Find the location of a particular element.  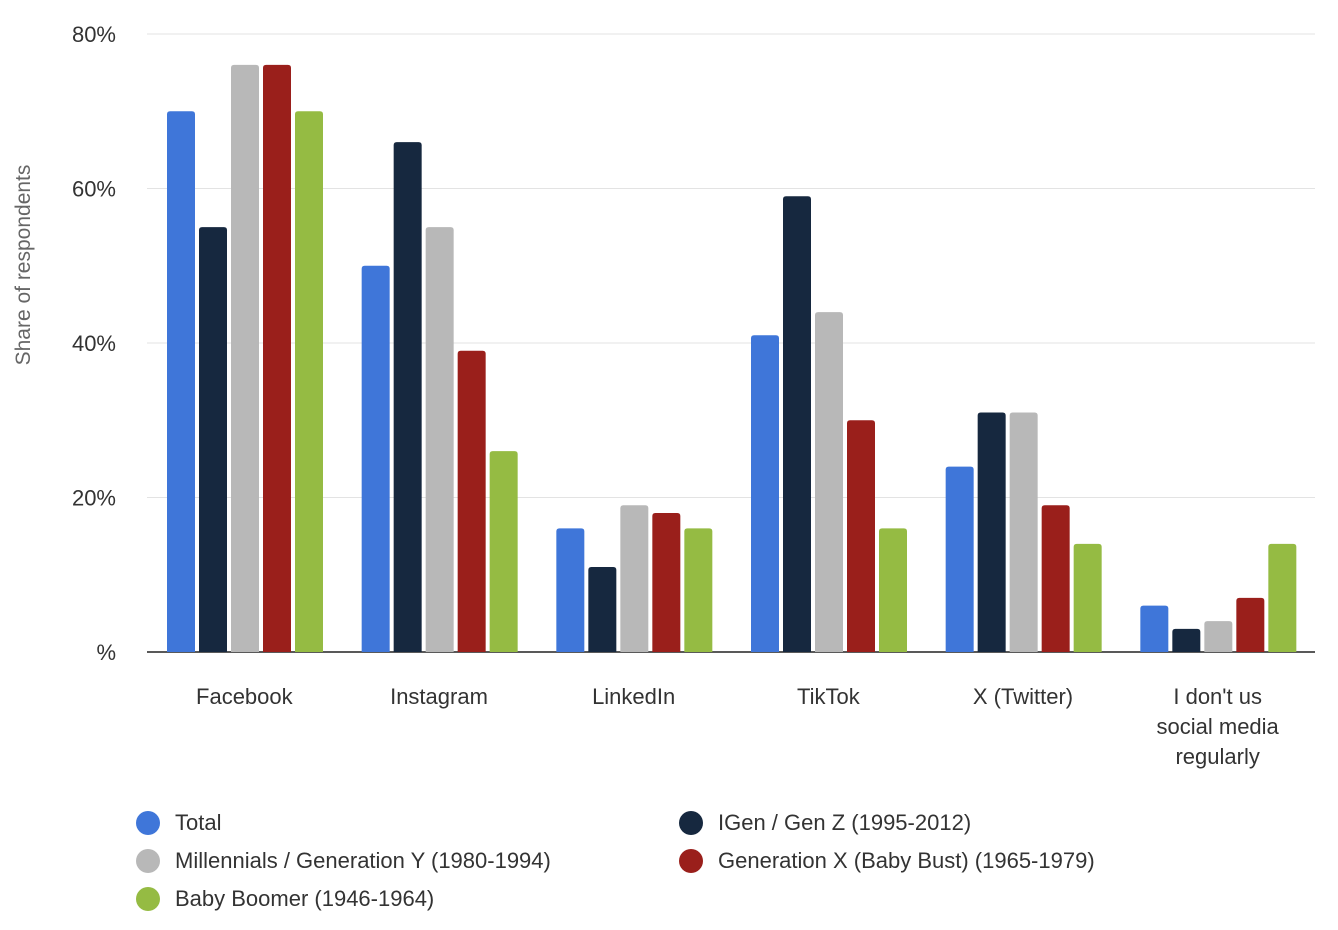

legend-item: IGen / Gen Z (1995-2012) is located at coordinates (825, 823).